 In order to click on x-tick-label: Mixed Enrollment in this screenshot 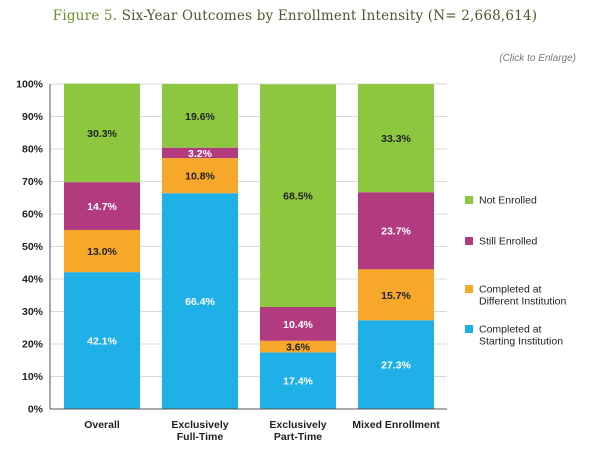, I will do `click(396, 425)`.